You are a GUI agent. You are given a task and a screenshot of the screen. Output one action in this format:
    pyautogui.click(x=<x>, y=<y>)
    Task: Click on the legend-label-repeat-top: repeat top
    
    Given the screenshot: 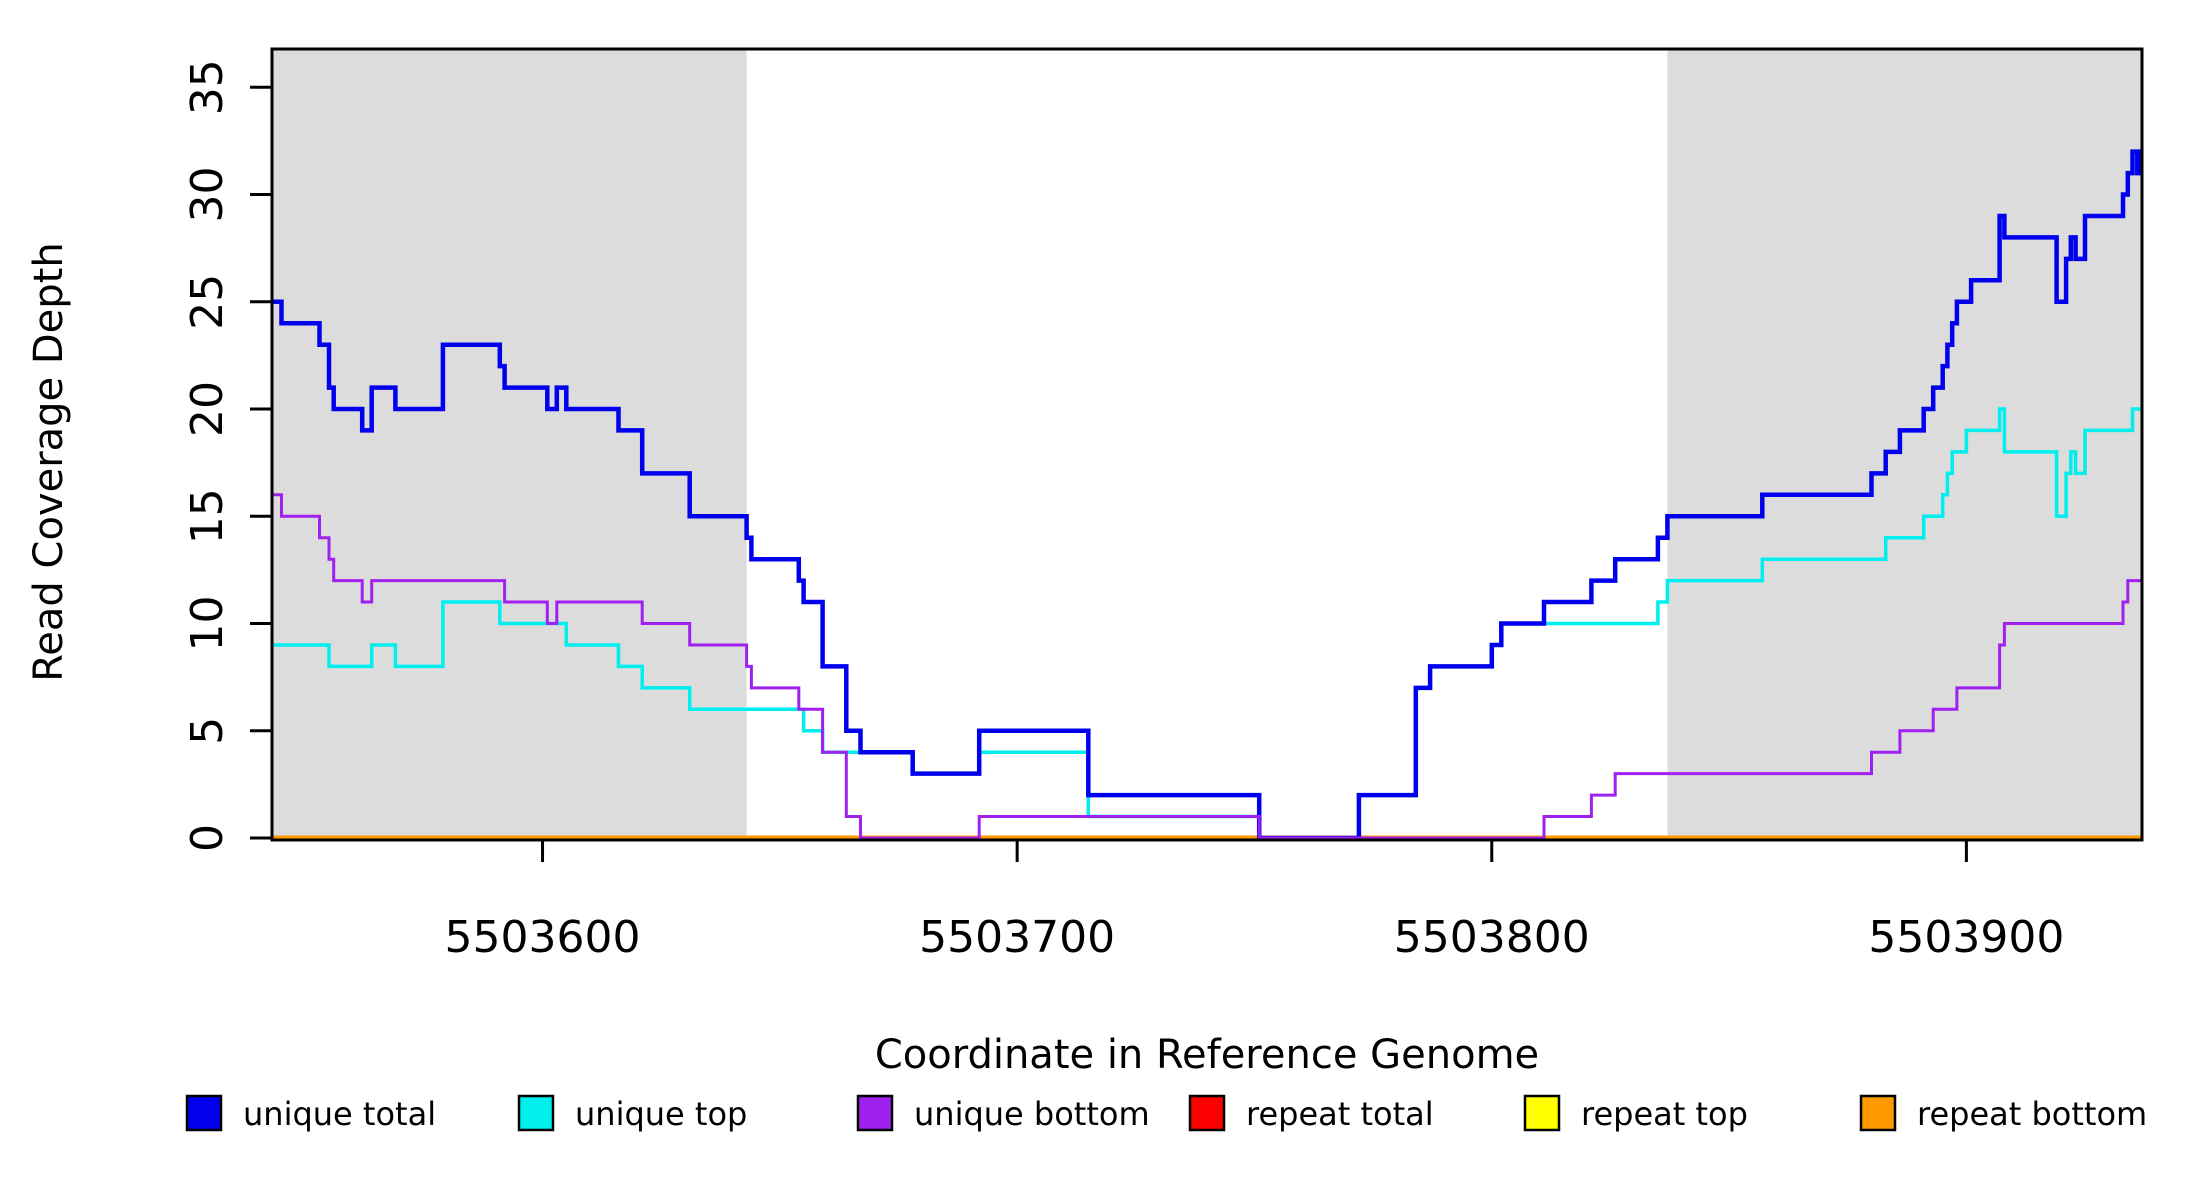 What is the action you would take?
    pyautogui.click(x=1664, y=1114)
    